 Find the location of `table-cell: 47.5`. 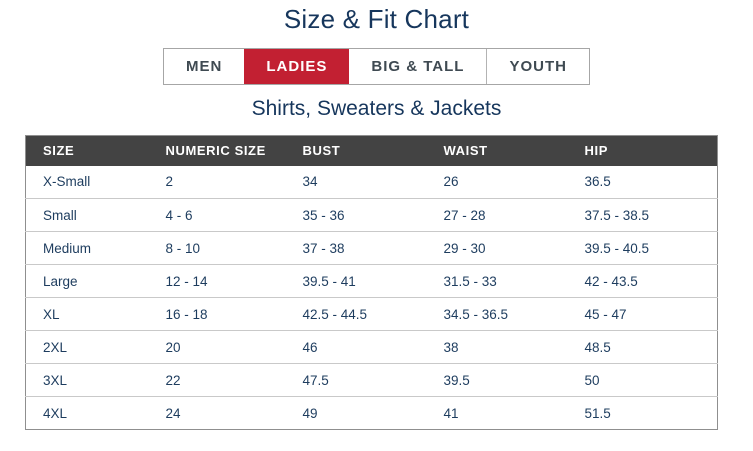

table-cell: 47.5 is located at coordinates (356, 380).